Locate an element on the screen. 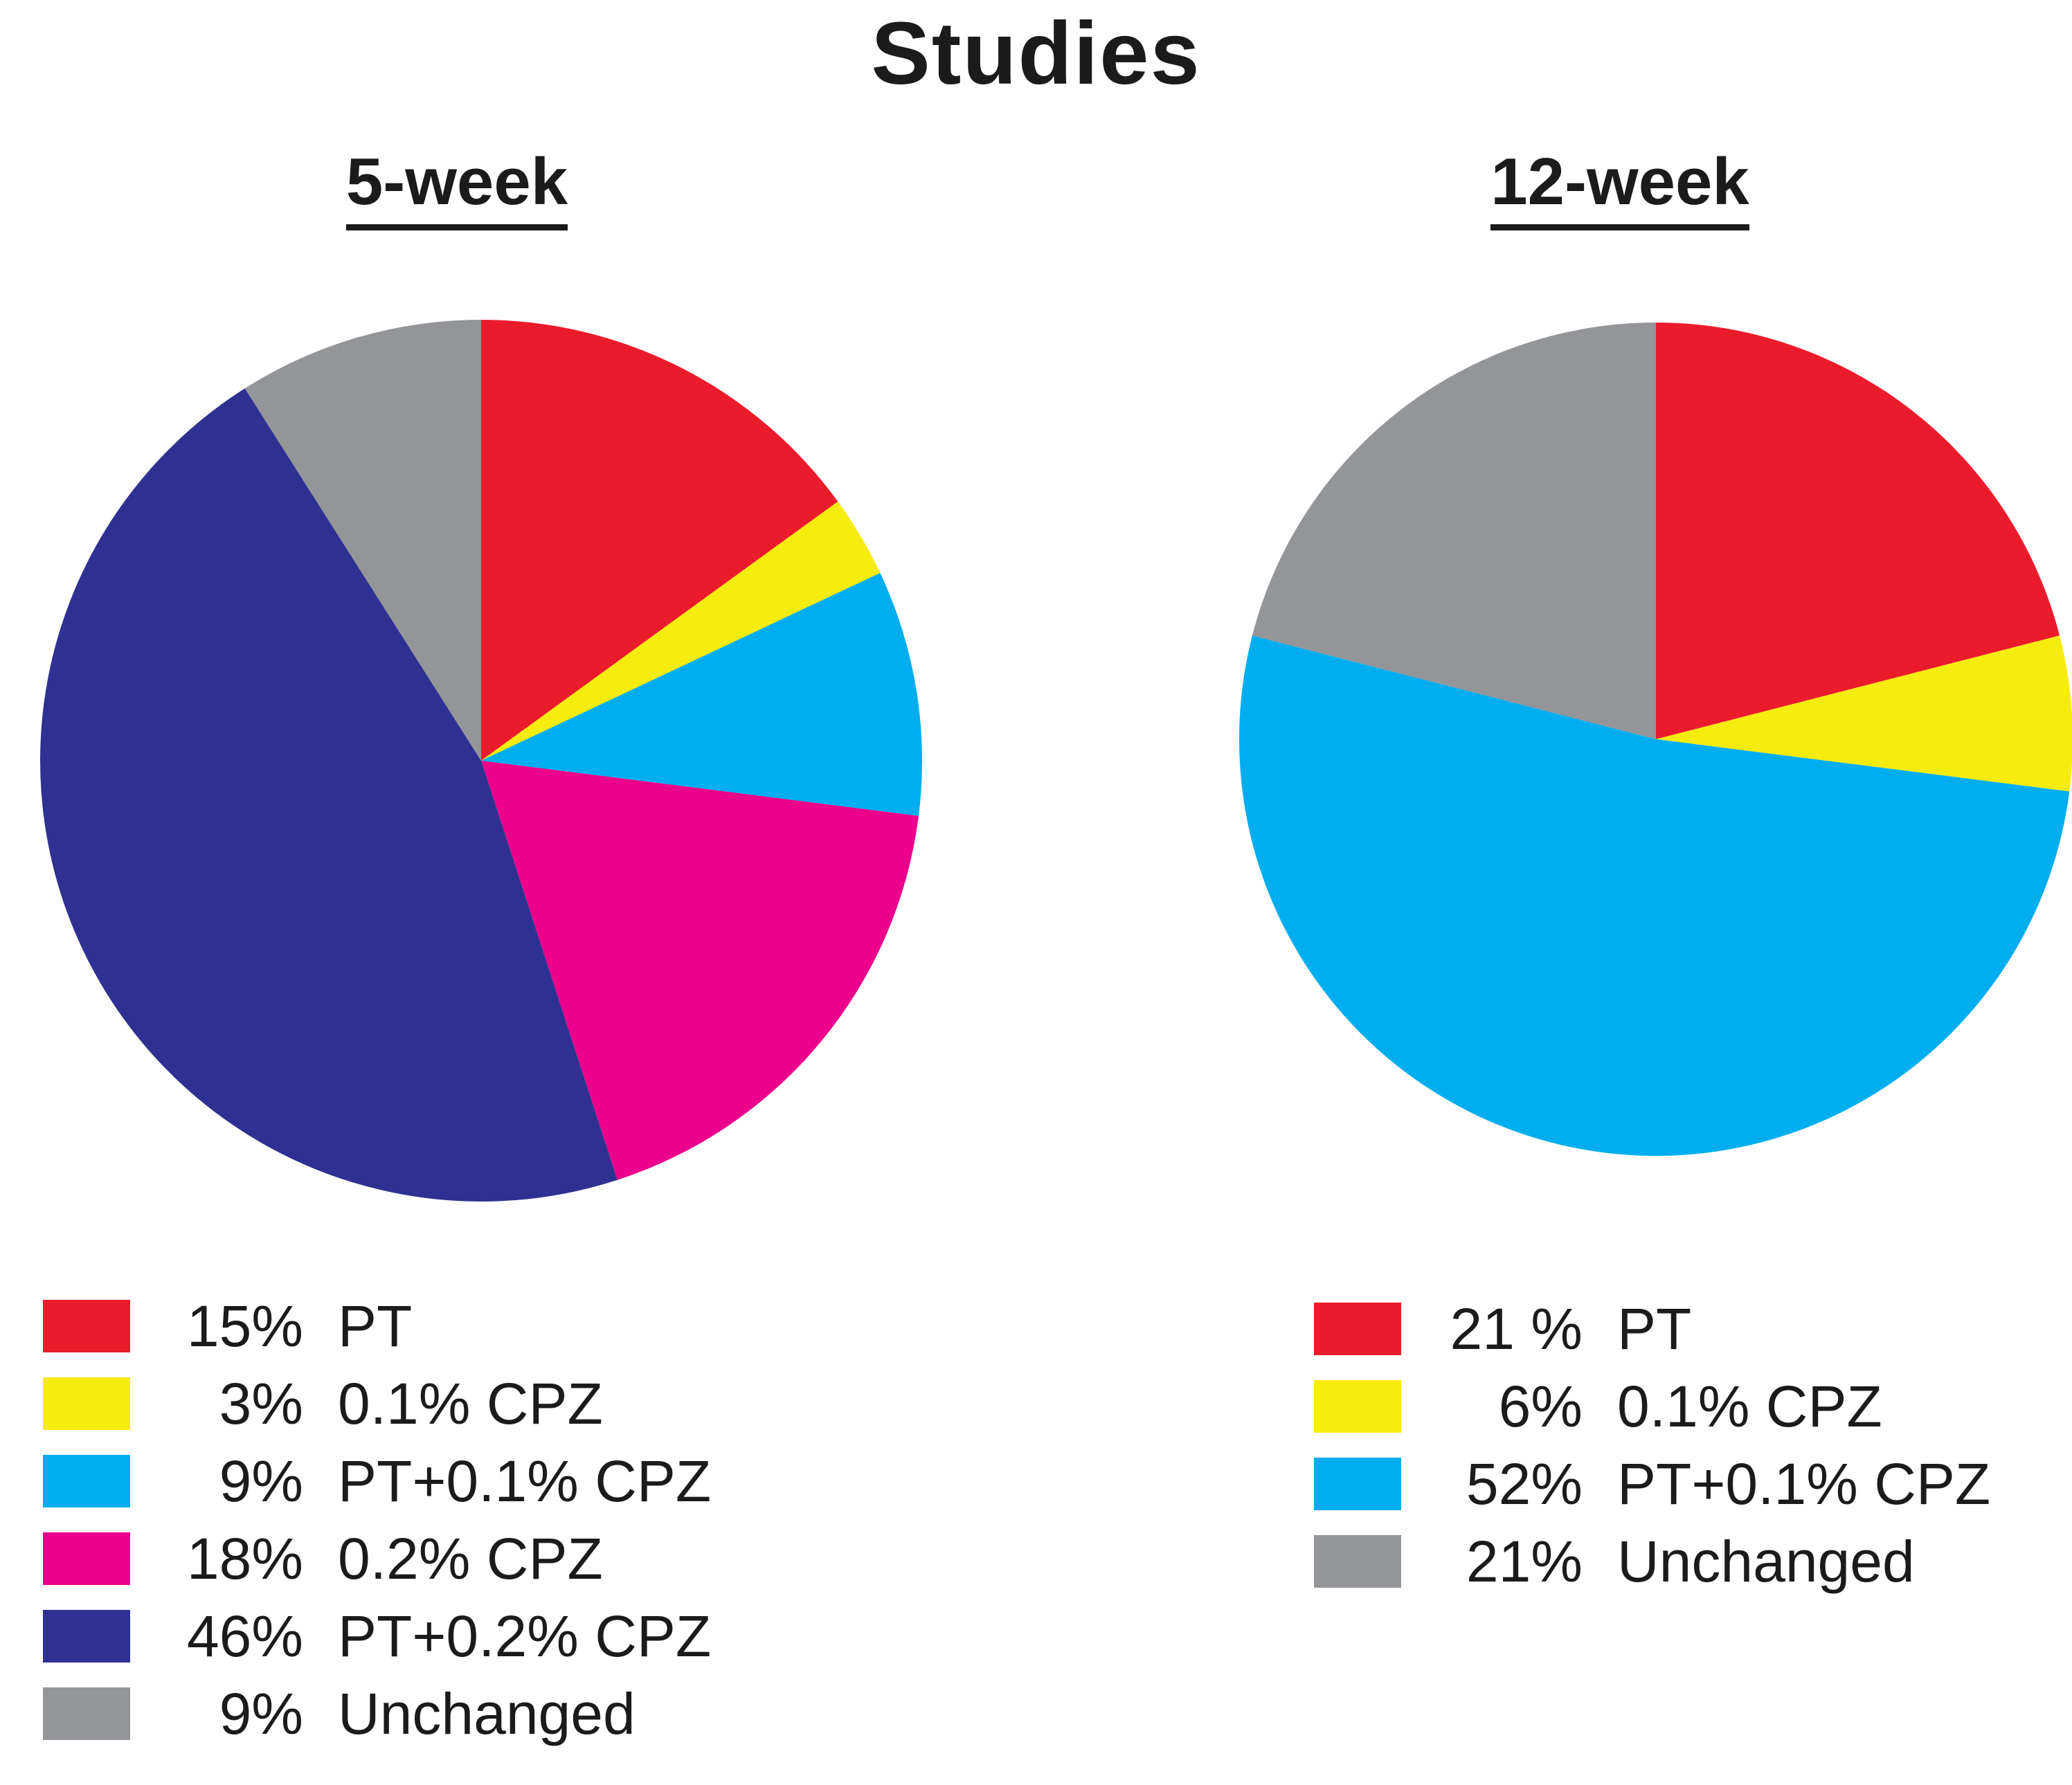  legend-item: 18% 0.2% CPZ is located at coordinates (377, 1559).